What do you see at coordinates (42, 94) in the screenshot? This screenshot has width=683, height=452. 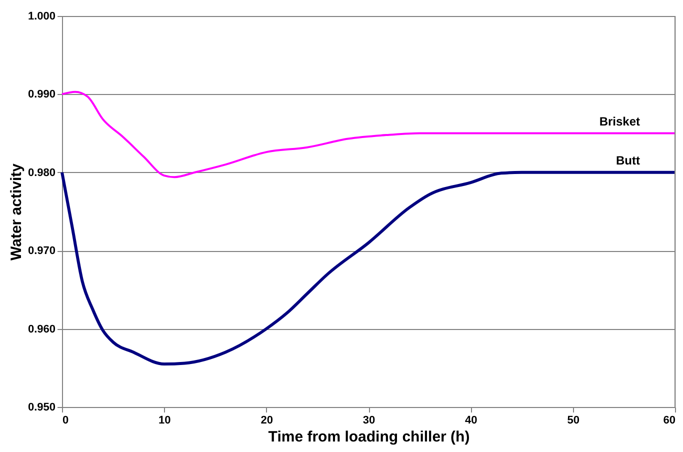 I see `y-tick-label: 0.990` at bounding box center [42, 94].